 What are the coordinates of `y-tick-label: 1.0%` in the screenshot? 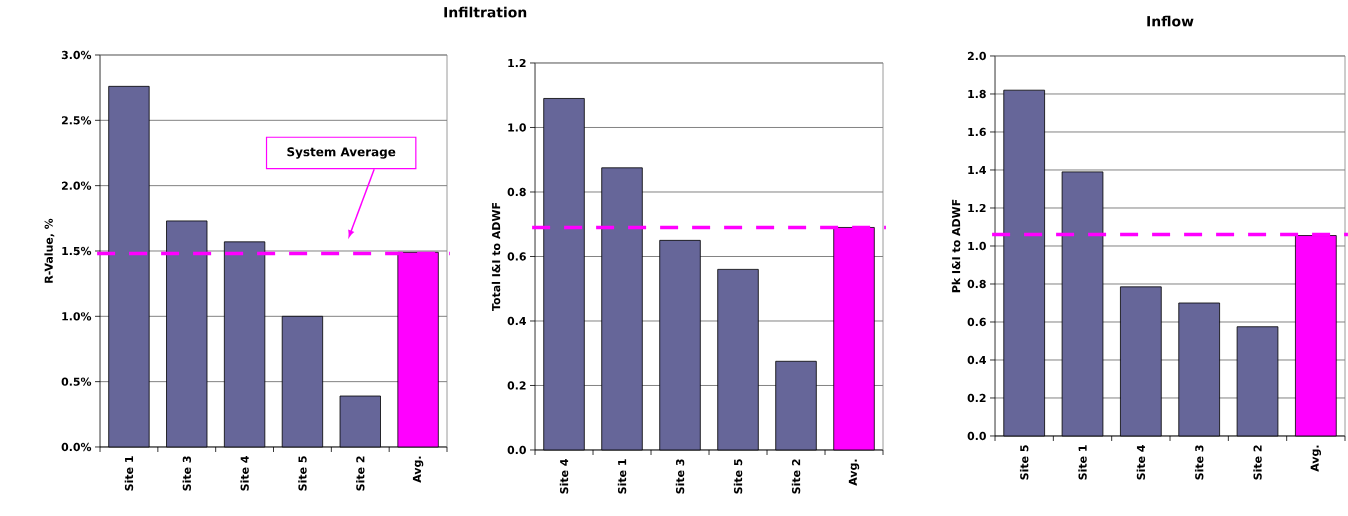 It's located at (77, 316).